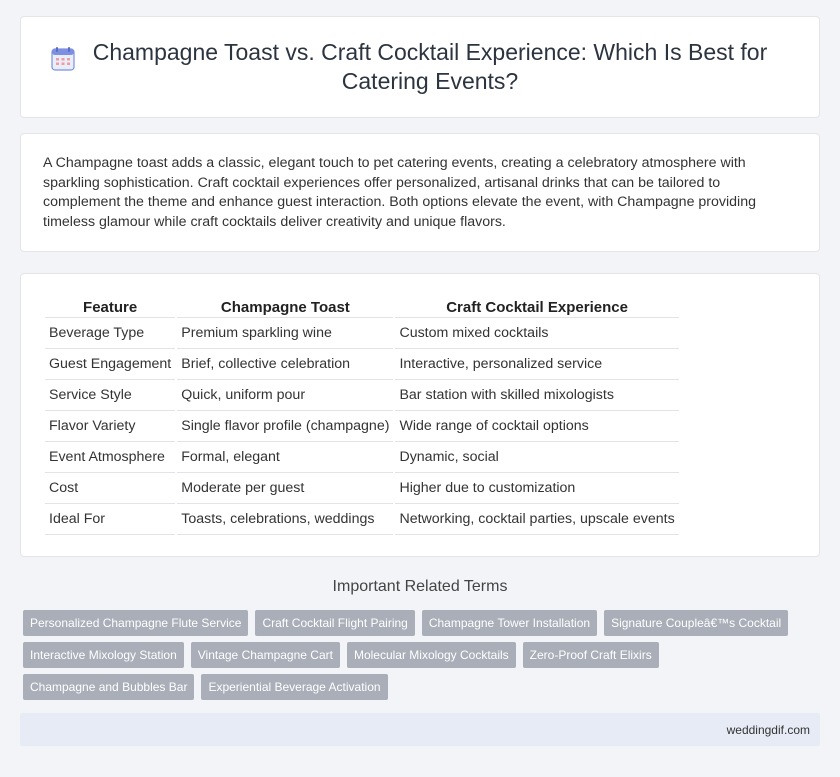  What do you see at coordinates (509, 623) in the screenshot?
I see `related-term-tag: Champagne Tower Installation` at bounding box center [509, 623].